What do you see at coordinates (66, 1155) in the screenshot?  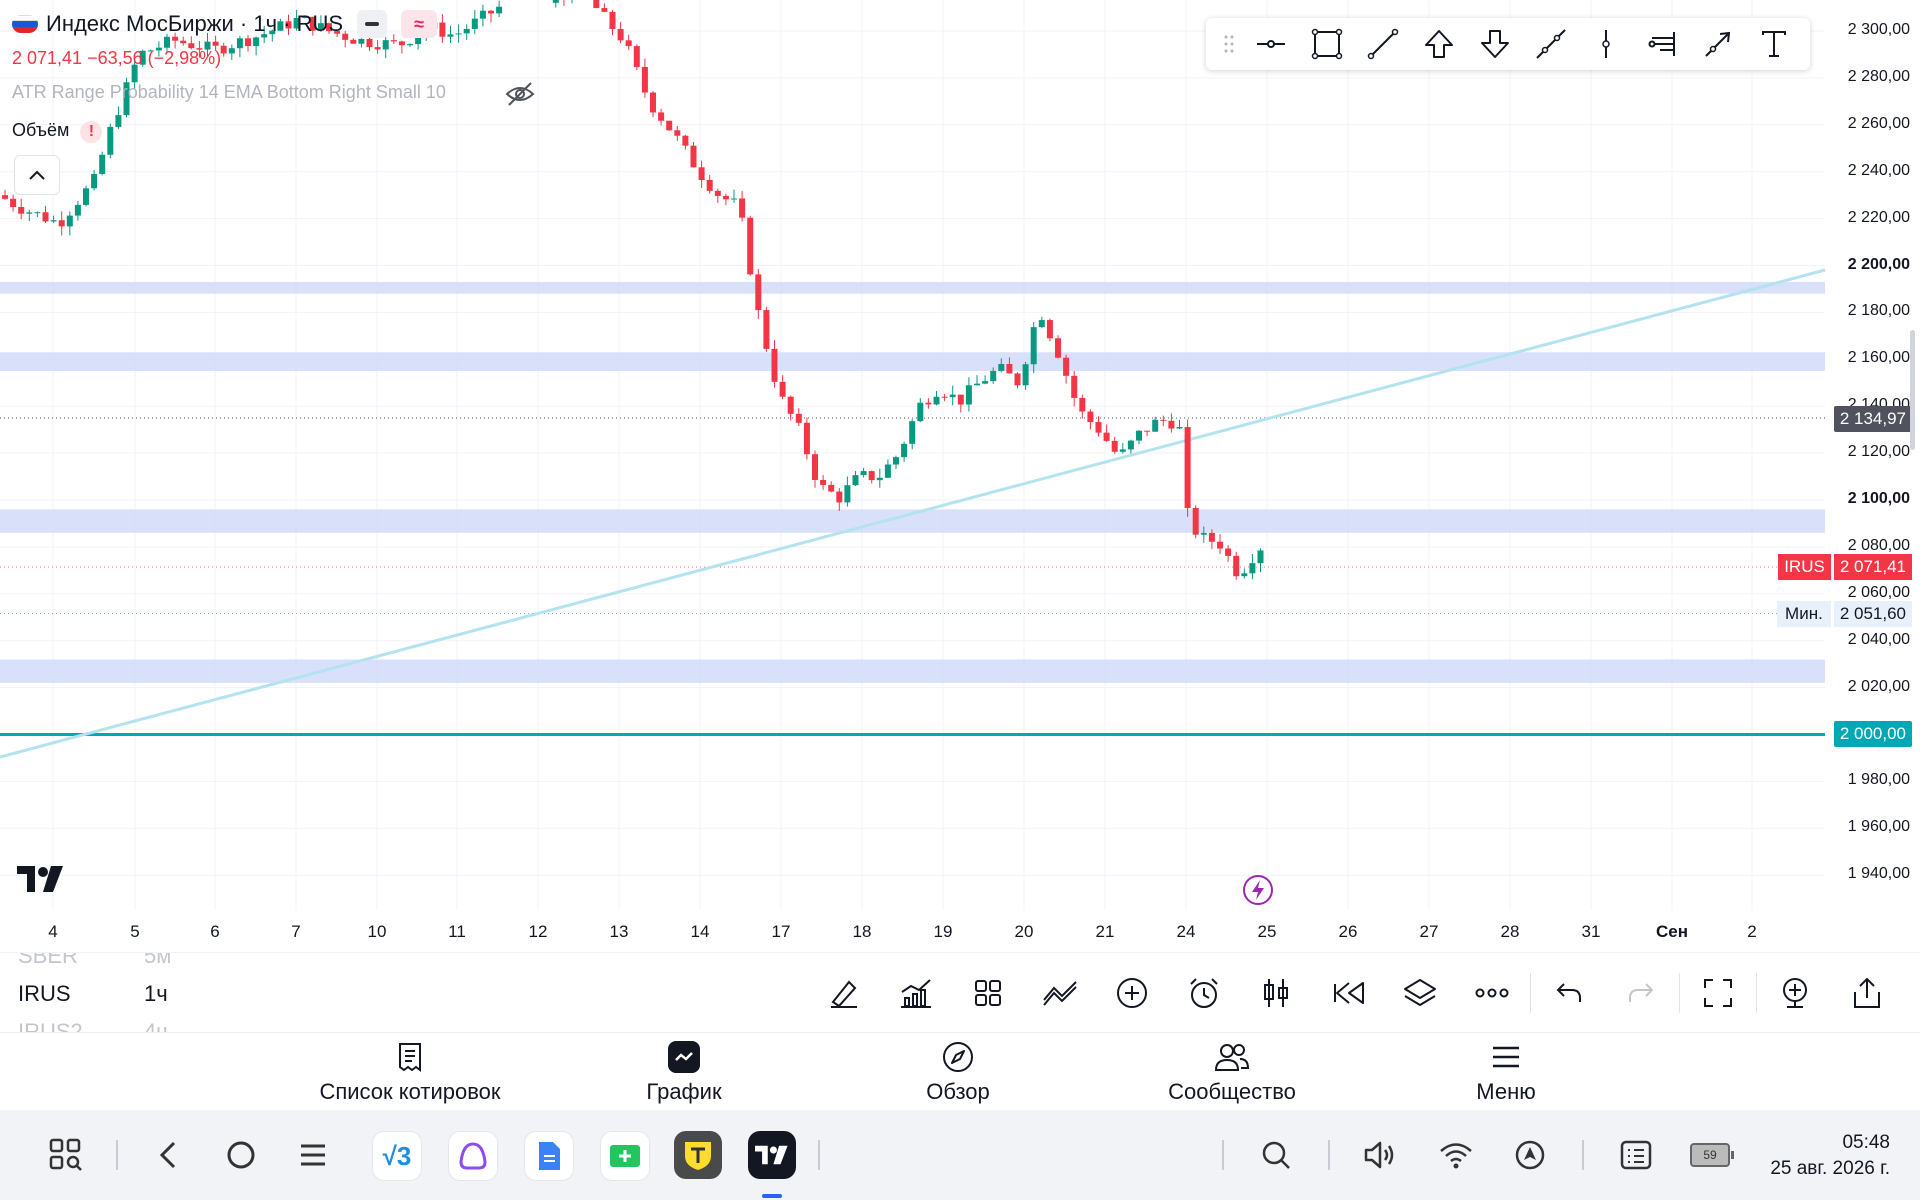 I see `app-grid-icon` at bounding box center [66, 1155].